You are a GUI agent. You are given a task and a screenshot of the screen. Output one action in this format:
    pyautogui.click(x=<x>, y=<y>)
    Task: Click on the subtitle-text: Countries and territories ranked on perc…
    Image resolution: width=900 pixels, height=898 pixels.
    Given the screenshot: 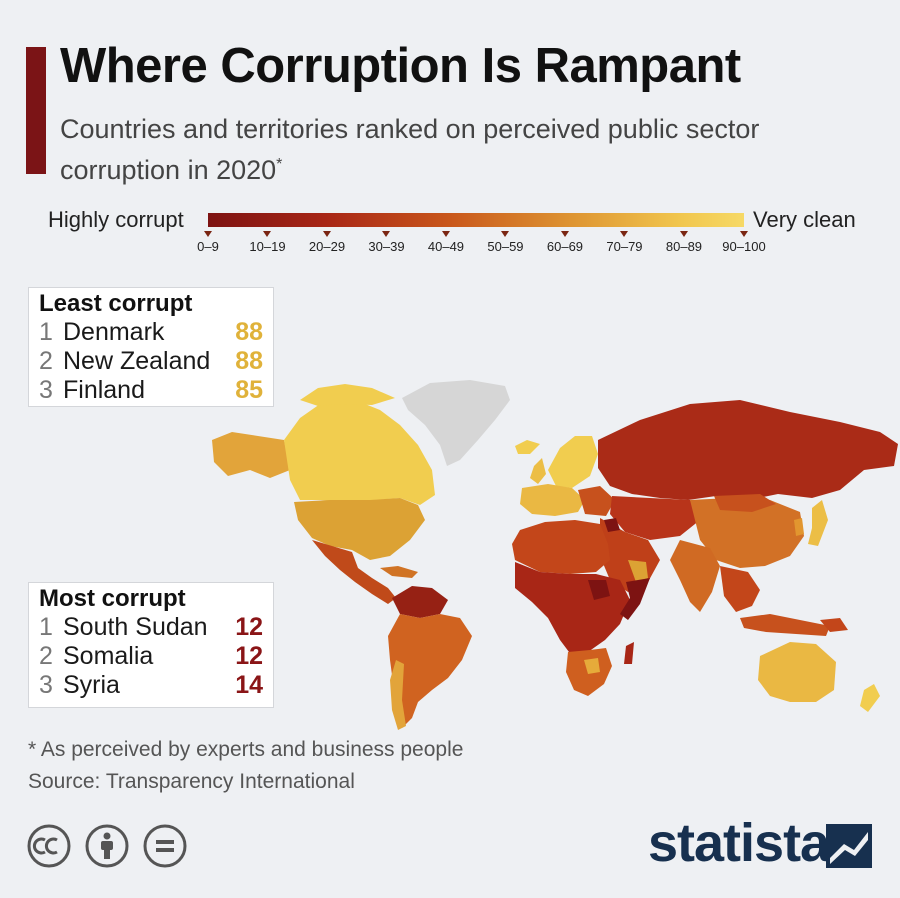 What is the action you would take?
    pyautogui.click(x=410, y=149)
    